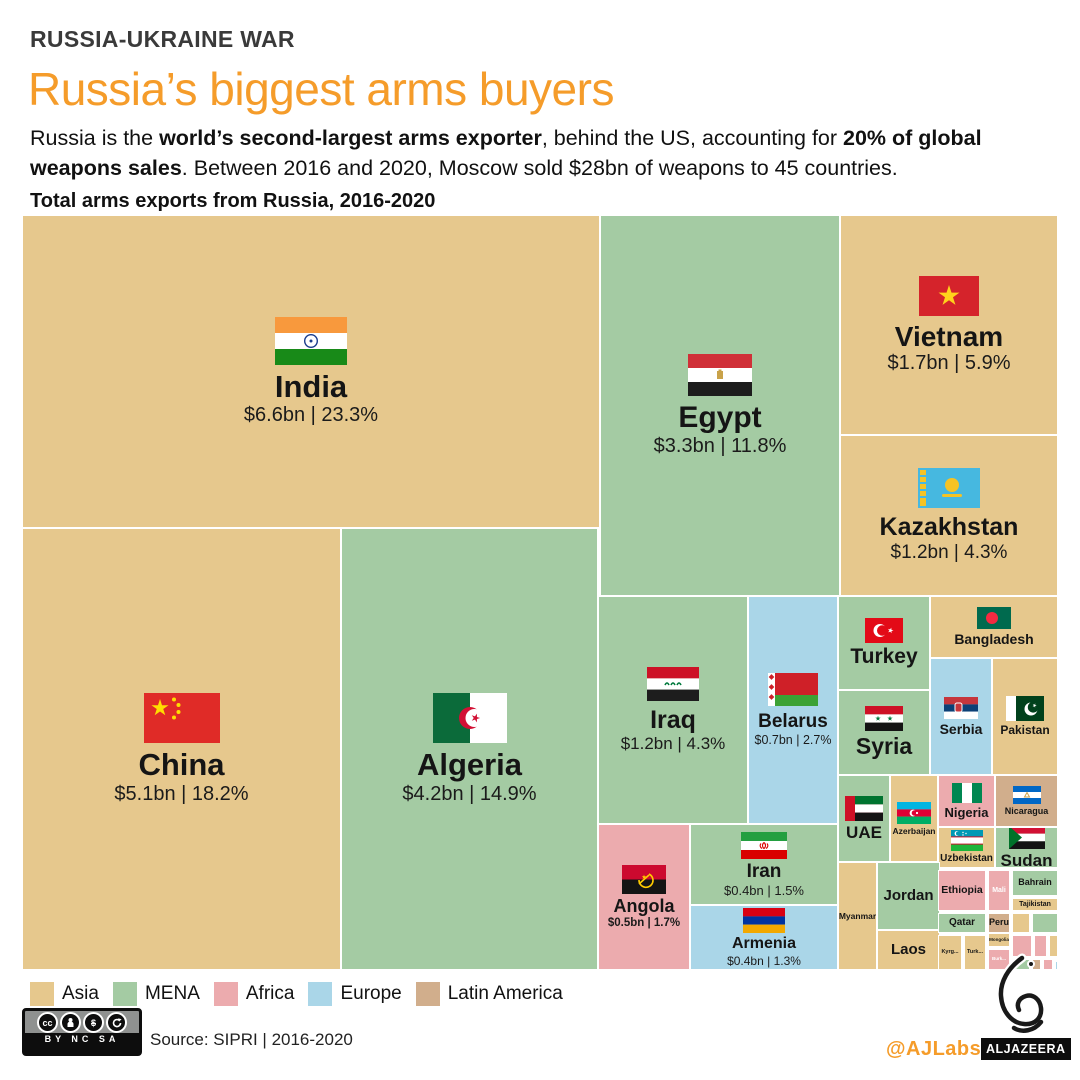 Image resolution: width=1080 pixels, height=1080 pixels. I want to click on india-flag-icon, so click(311, 340).